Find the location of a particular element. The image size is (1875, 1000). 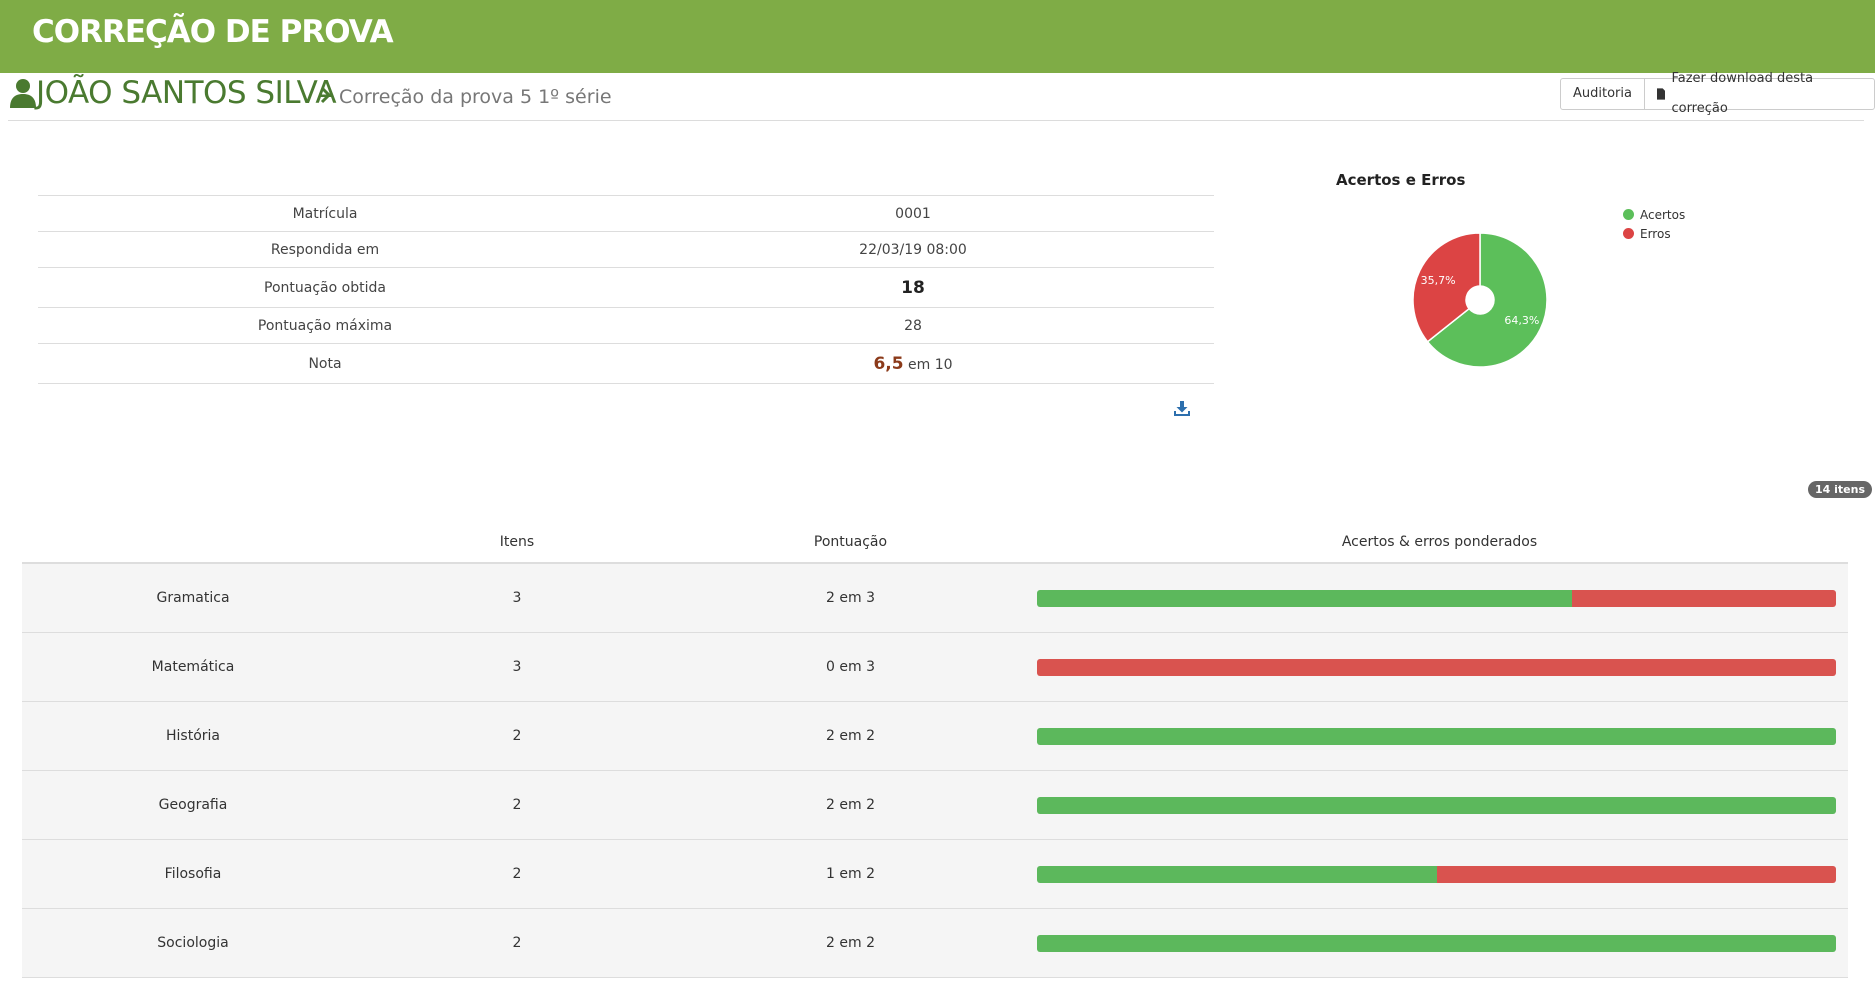

pie-chart: Acertos e Erros 64,3% 35,7% Acertos Erros is located at coordinates (1540, 275).